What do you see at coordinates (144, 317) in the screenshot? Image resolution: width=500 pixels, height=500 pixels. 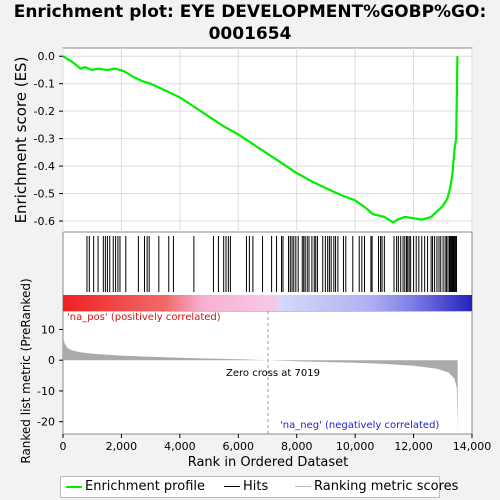 I see `positive-correlation-label: 'na_pos' (positively correlated)` at bounding box center [144, 317].